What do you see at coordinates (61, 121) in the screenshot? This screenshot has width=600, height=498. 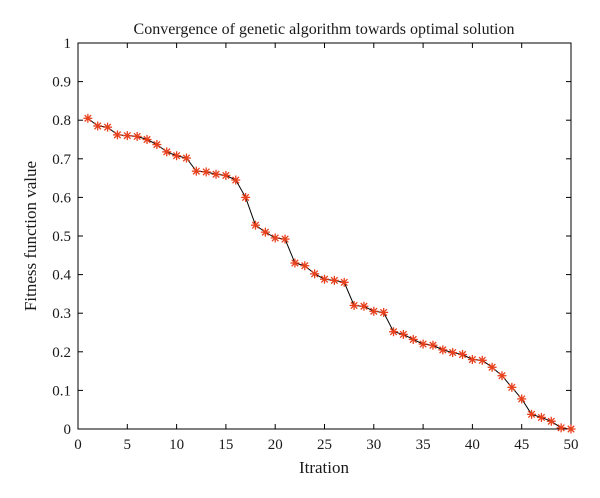 I see `y-tick-label: 0.8` at bounding box center [61, 121].